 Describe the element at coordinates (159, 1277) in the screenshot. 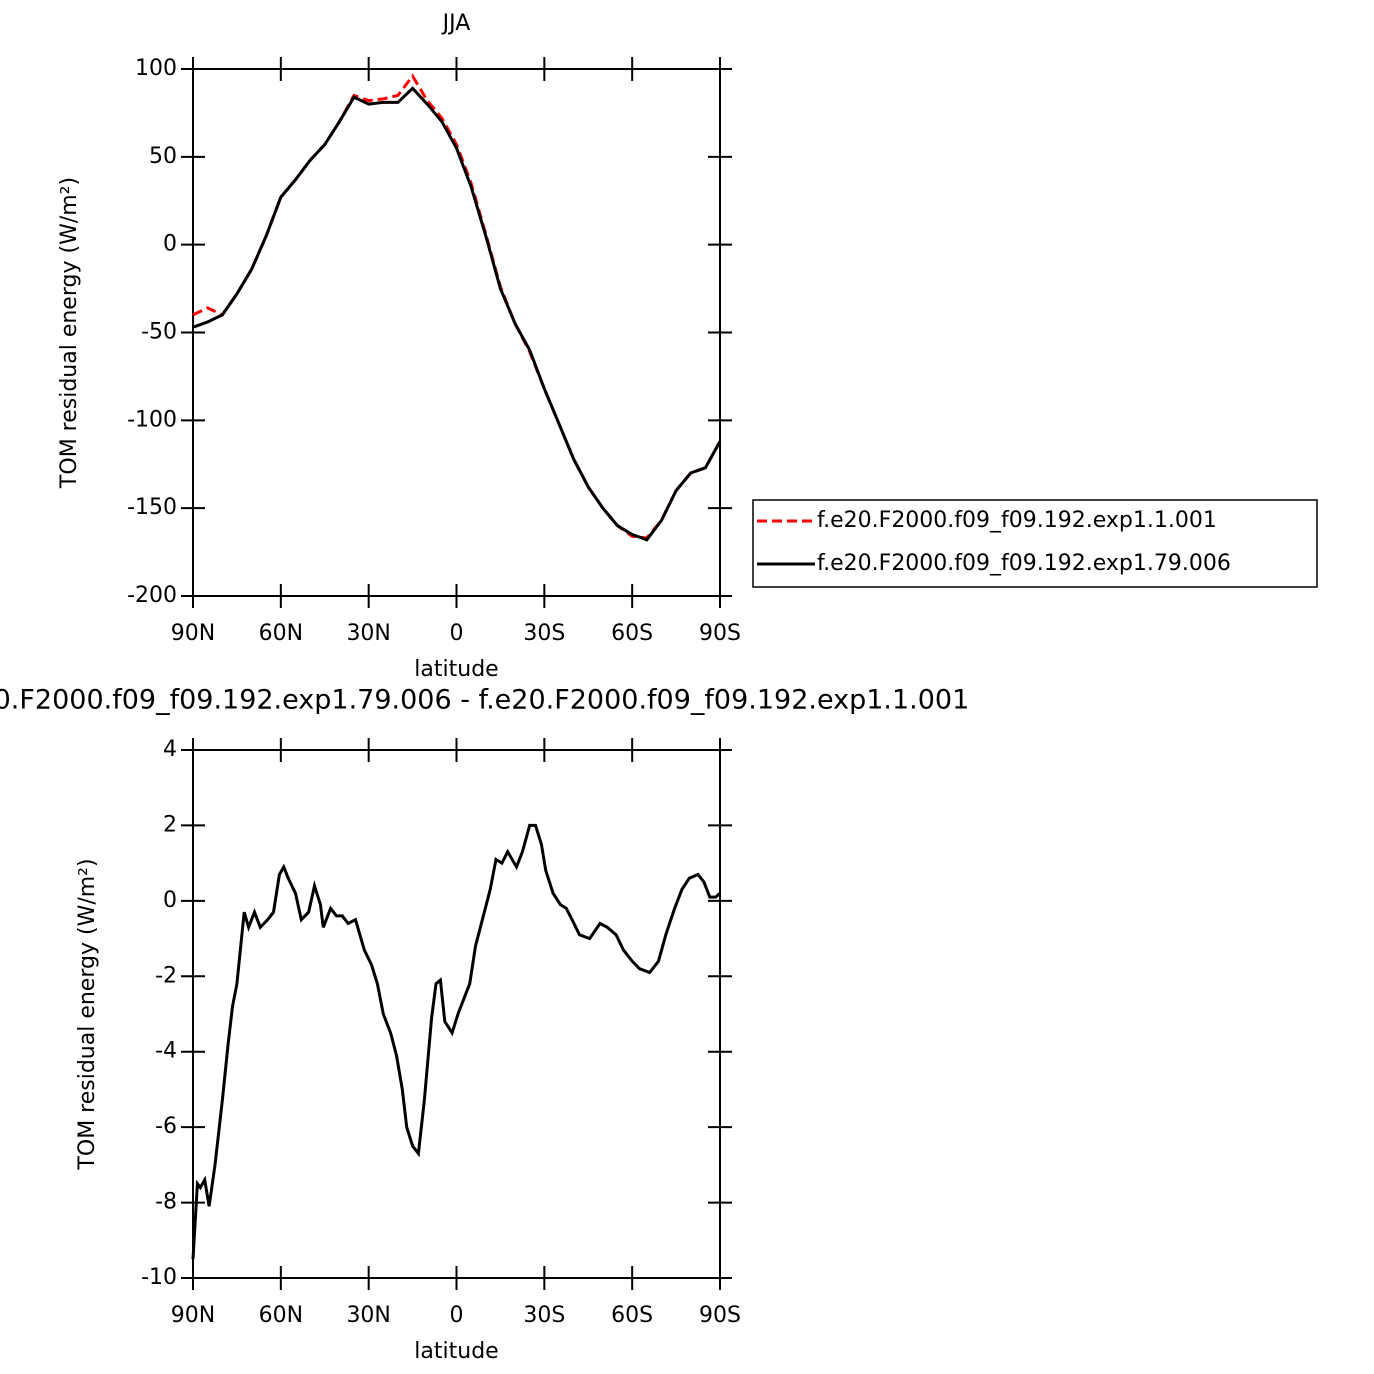

I see `y-tick-label: -10` at that location.